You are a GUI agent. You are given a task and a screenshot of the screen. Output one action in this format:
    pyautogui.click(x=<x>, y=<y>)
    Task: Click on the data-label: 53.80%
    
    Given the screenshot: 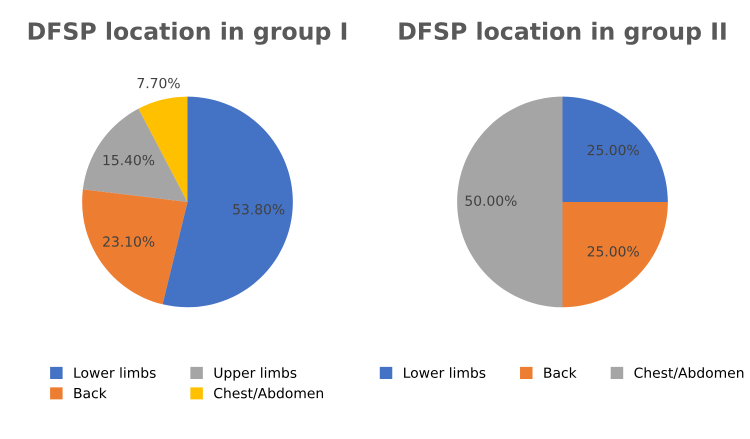 What is the action you would take?
    pyautogui.click(x=258, y=209)
    